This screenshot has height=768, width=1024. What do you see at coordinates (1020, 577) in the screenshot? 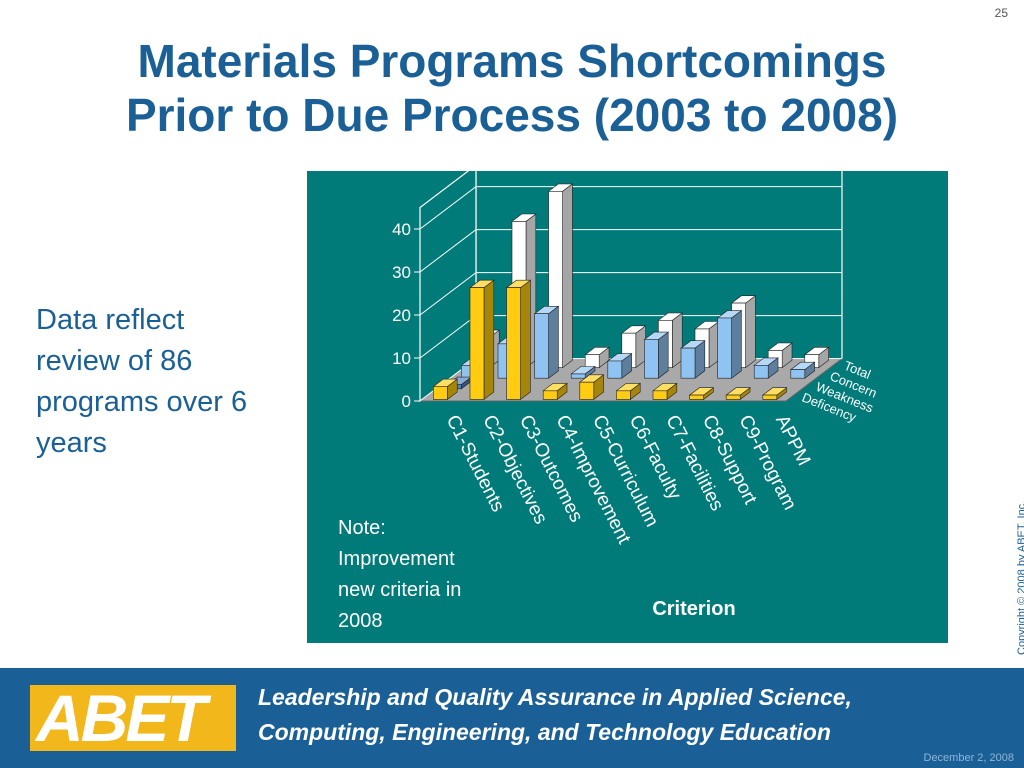
I see `copyright-notice: Copyright © 2008 by ABET, Inc.` at bounding box center [1020, 577].